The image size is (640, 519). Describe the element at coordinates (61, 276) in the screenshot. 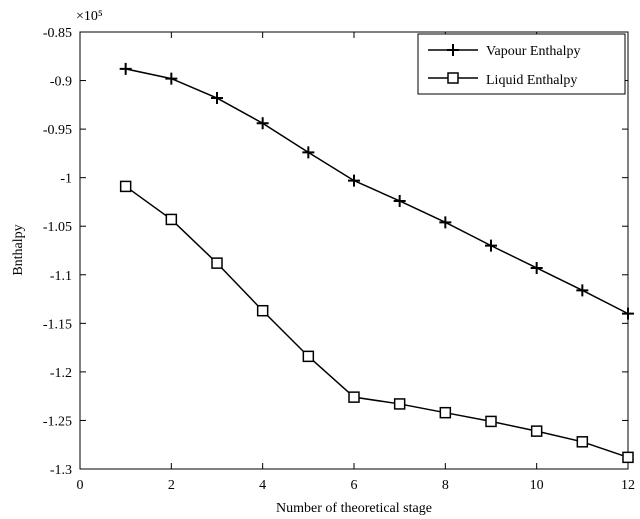

I see `y-tick-label: -1.1` at that location.